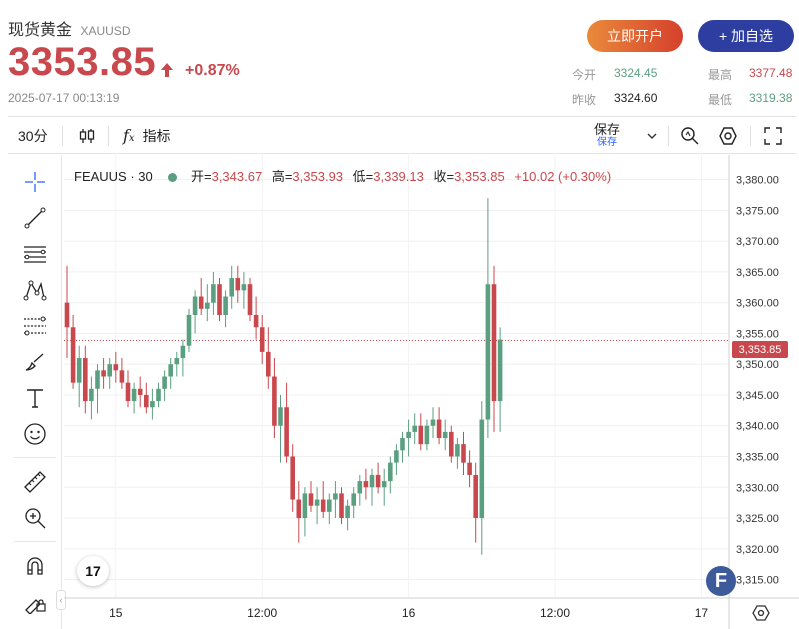 The image size is (799, 629). I want to click on y-tick-label: 3,380.00, so click(757, 181).